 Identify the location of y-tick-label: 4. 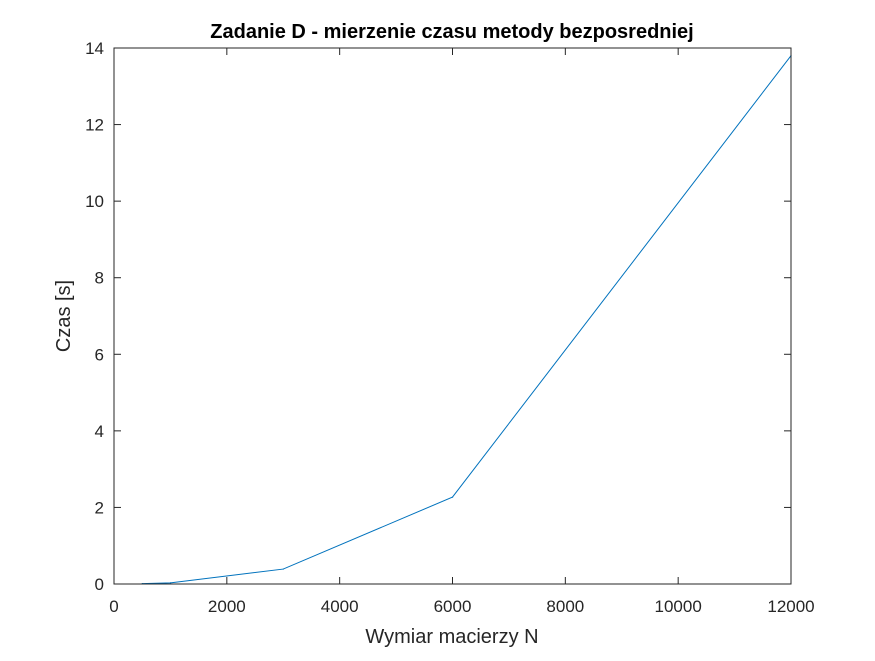
(99, 431).